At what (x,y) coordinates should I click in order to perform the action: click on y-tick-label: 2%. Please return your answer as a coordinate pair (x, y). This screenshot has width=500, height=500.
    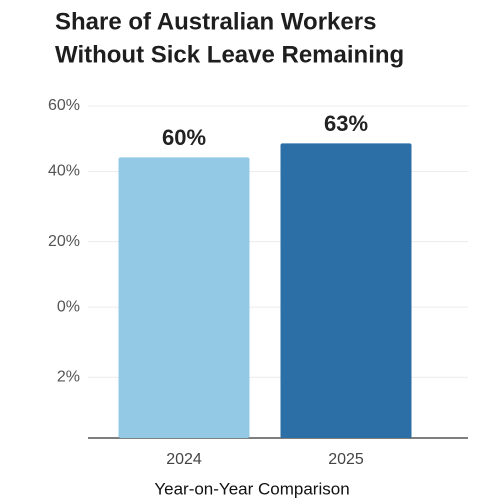
    Looking at the image, I should click on (68, 376).